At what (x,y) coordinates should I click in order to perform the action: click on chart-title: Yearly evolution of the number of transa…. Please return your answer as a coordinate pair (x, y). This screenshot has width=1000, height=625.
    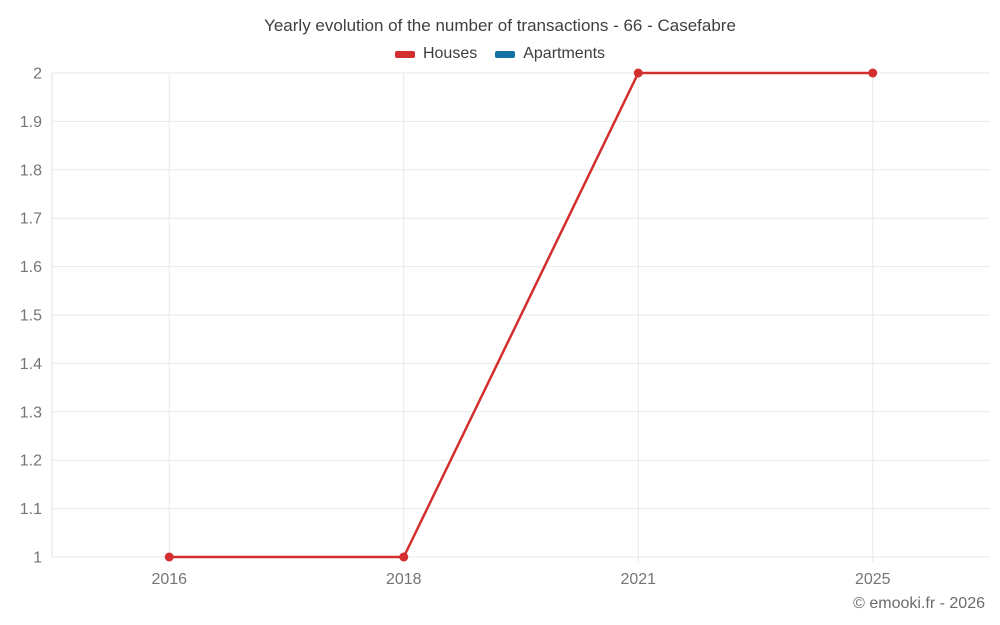
    Looking at the image, I should click on (500, 25).